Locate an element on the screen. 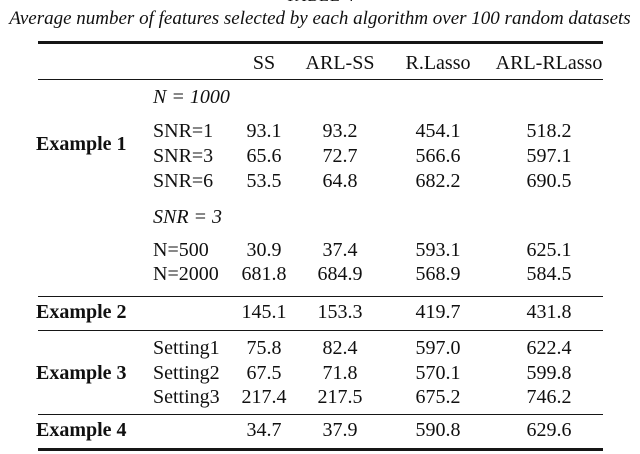  cell-value: 629.6 is located at coordinates (549, 430).